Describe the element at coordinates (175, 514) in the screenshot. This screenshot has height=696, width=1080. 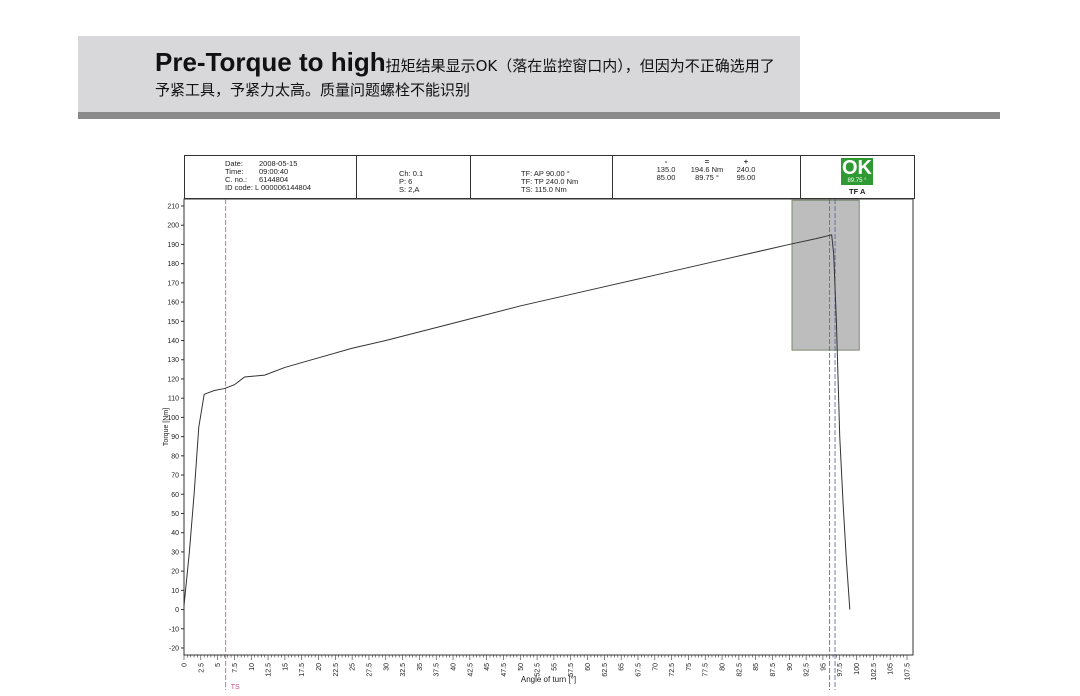
I see `y-tick-label: 50` at that location.